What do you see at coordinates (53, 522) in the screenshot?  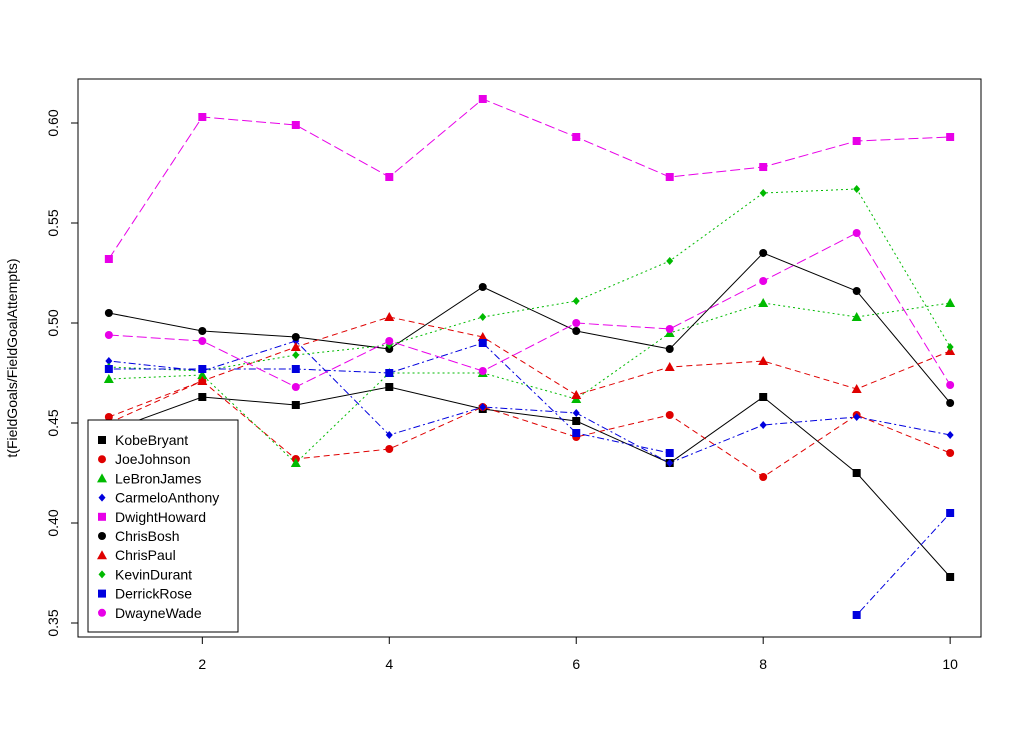 I see `y-tick-label-0.40: 0.40` at bounding box center [53, 522].